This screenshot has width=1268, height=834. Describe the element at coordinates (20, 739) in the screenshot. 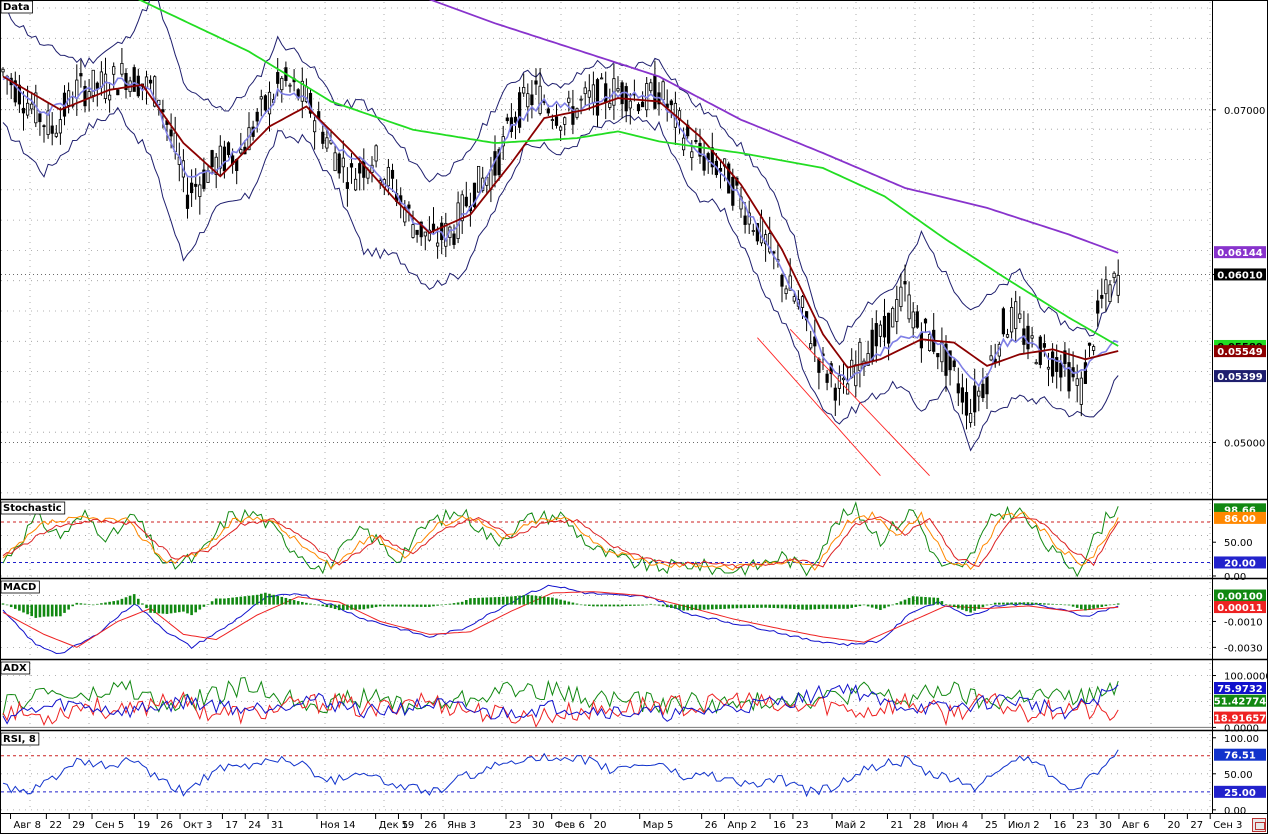

I see `rsi-title: RSI, 8` at that location.